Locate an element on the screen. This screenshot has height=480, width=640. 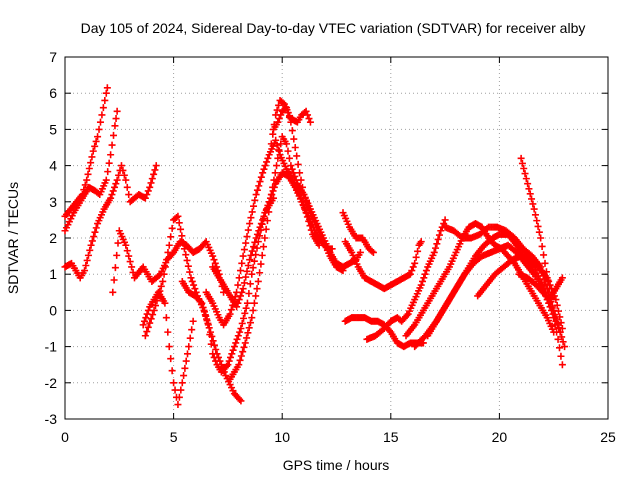
y-tick-label: -1 is located at coordinates (51, 347).